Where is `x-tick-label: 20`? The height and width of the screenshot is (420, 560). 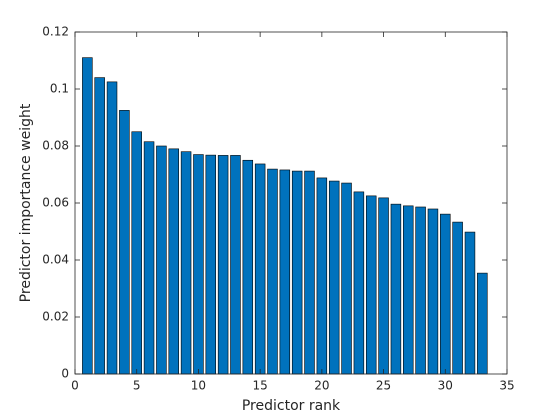
x-tick-label: 20 is located at coordinates (321, 386).